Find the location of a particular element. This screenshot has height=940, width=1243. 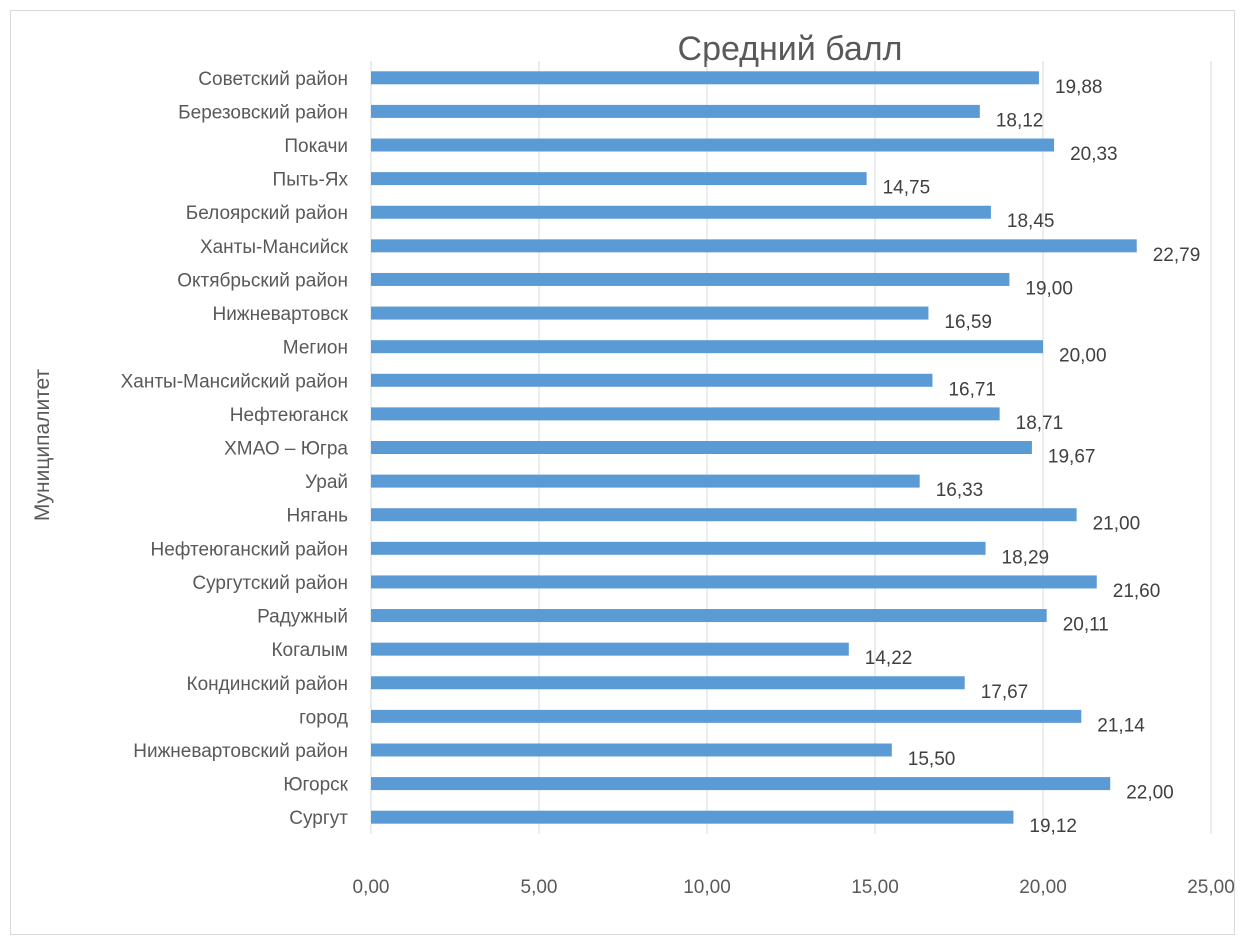

category-label: Белоярский район is located at coordinates (267, 213).